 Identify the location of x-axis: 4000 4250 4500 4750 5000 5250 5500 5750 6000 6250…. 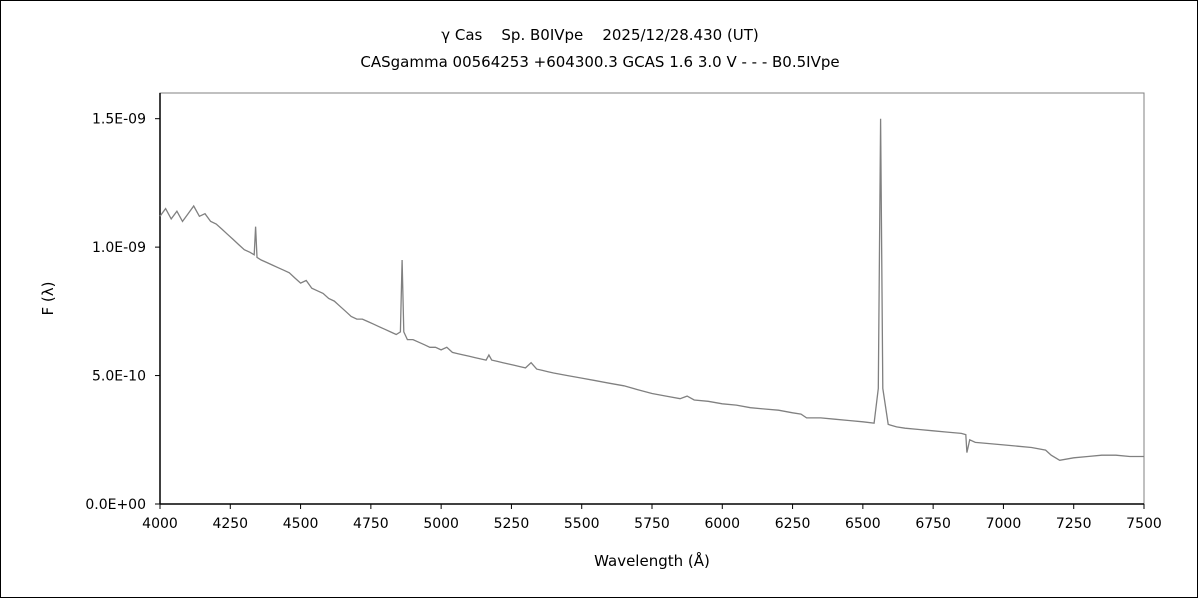
(652, 517).